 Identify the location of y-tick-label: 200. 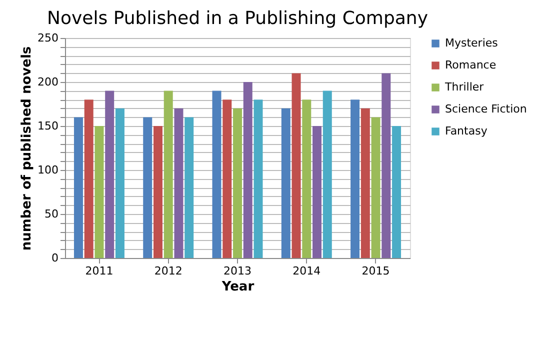
(48, 82).